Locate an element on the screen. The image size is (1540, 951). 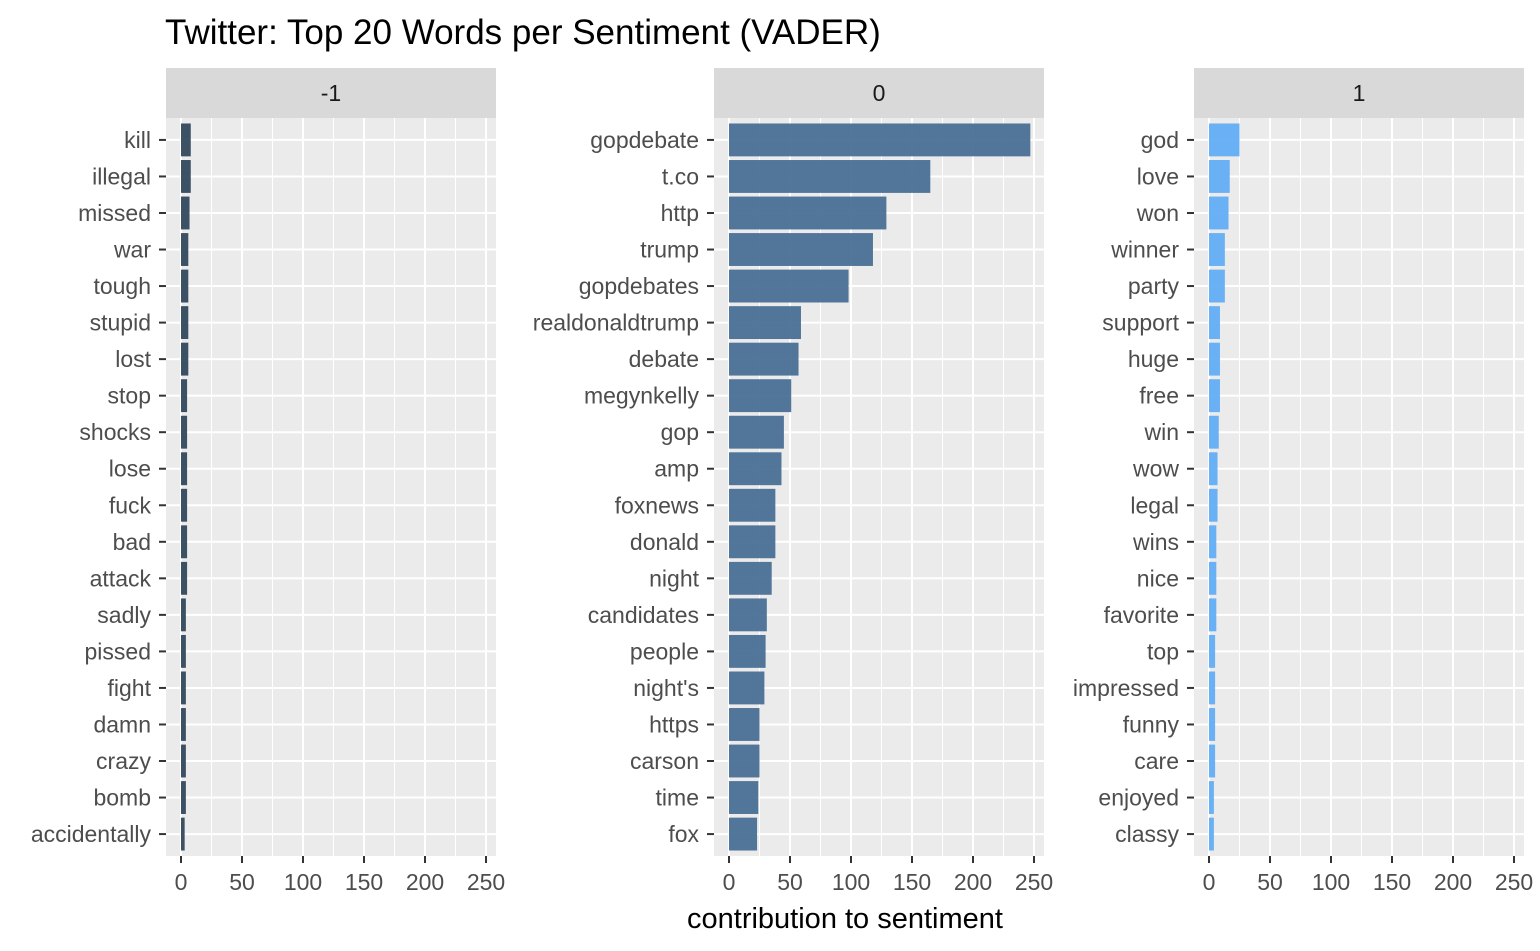
bar-pissed is located at coordinates (183, 651).